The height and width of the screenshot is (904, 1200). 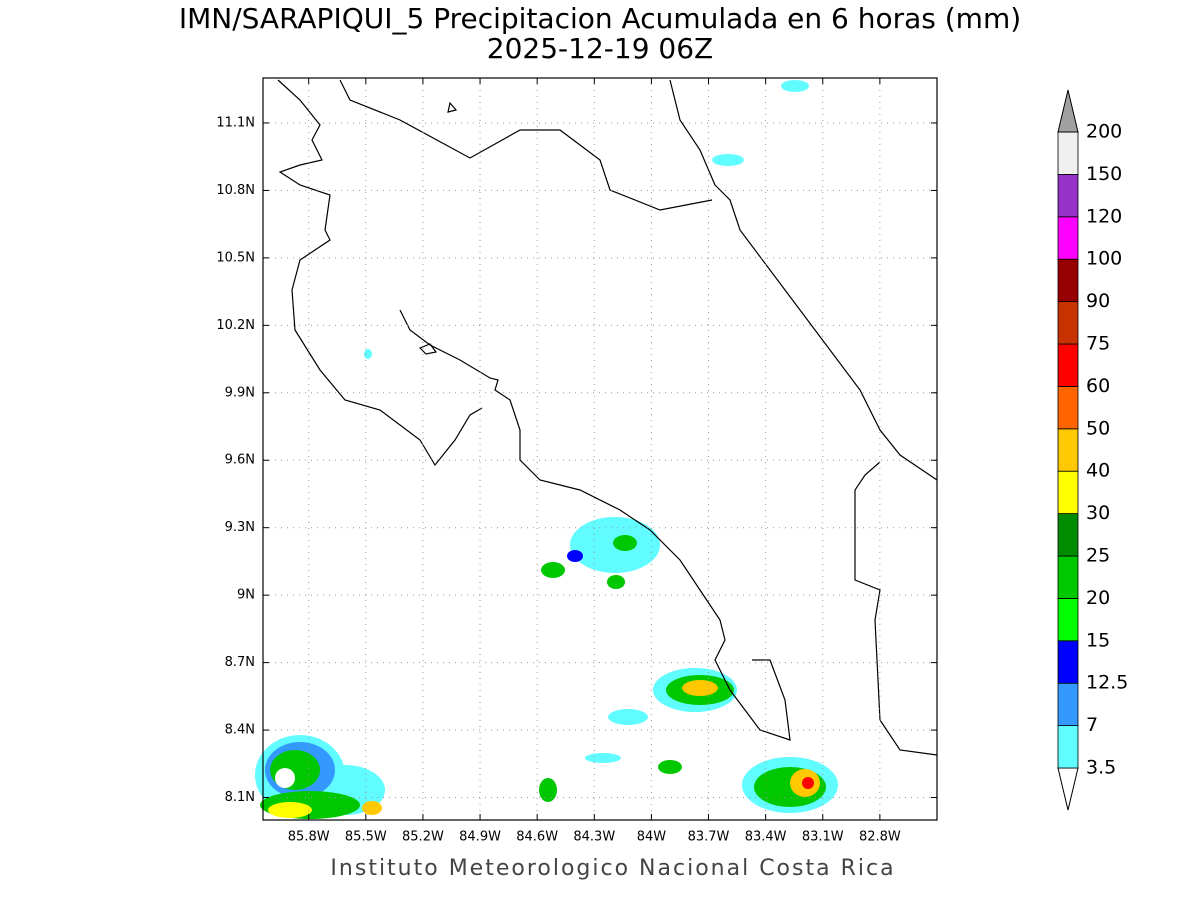 What do you see at coordinates (366, 837) in the screenshot?
I see `x-tick-label: 85.5W` at bounding box center [366, 837].